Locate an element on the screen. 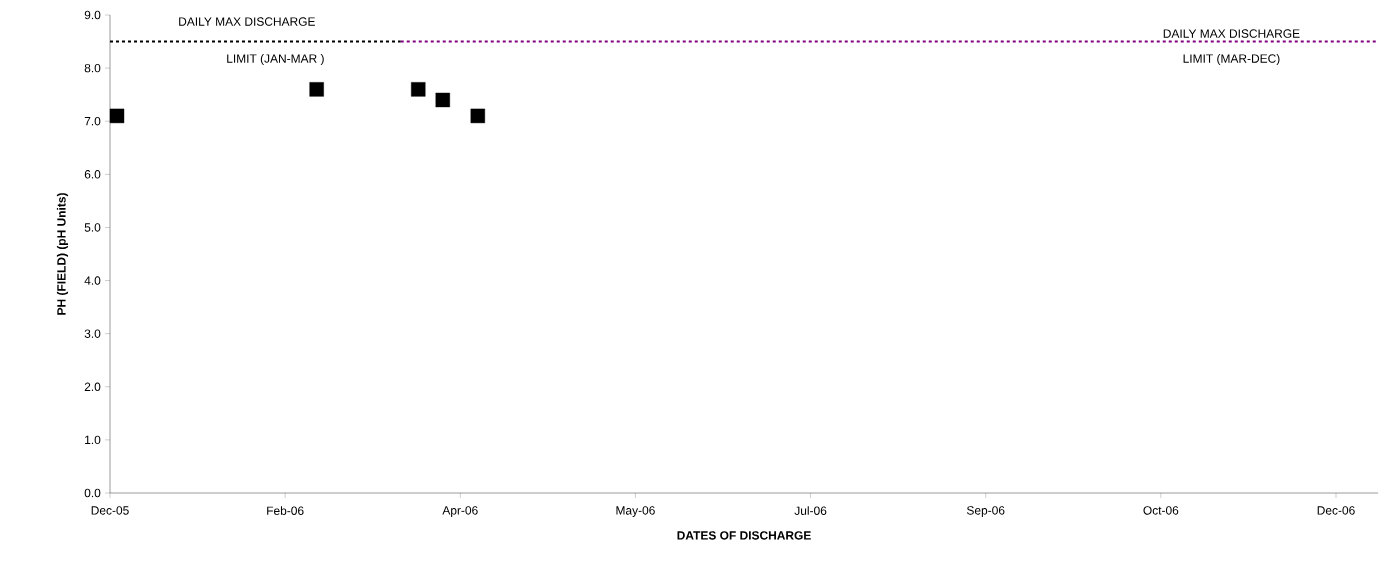 This screenshot has width=1395, height=571. y-tick-label: 1.0 is located at coordinates (93, 440).